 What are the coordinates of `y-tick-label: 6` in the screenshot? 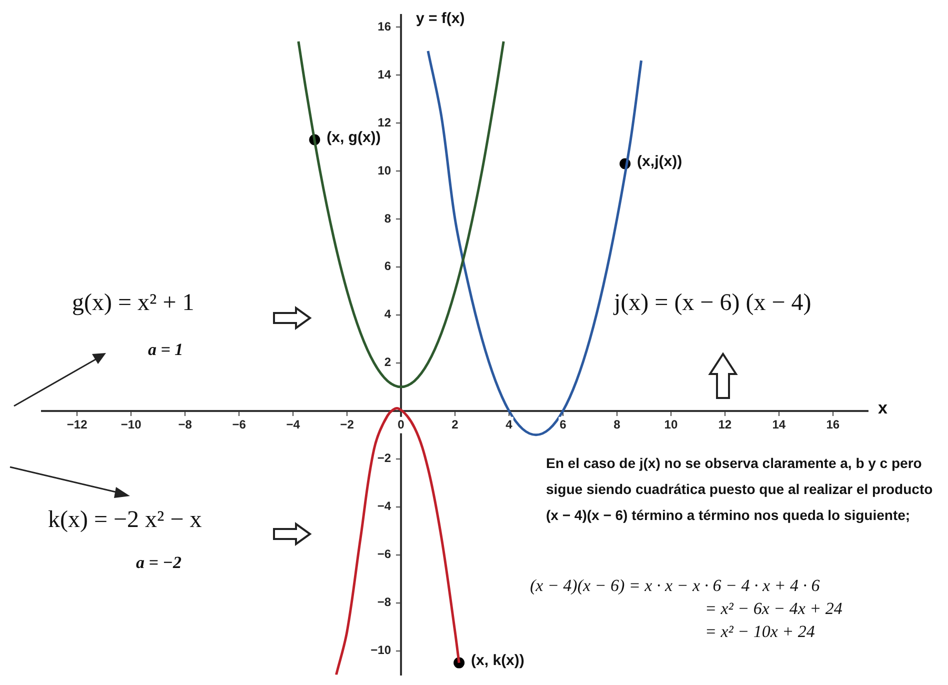 It's located at (393, 266).